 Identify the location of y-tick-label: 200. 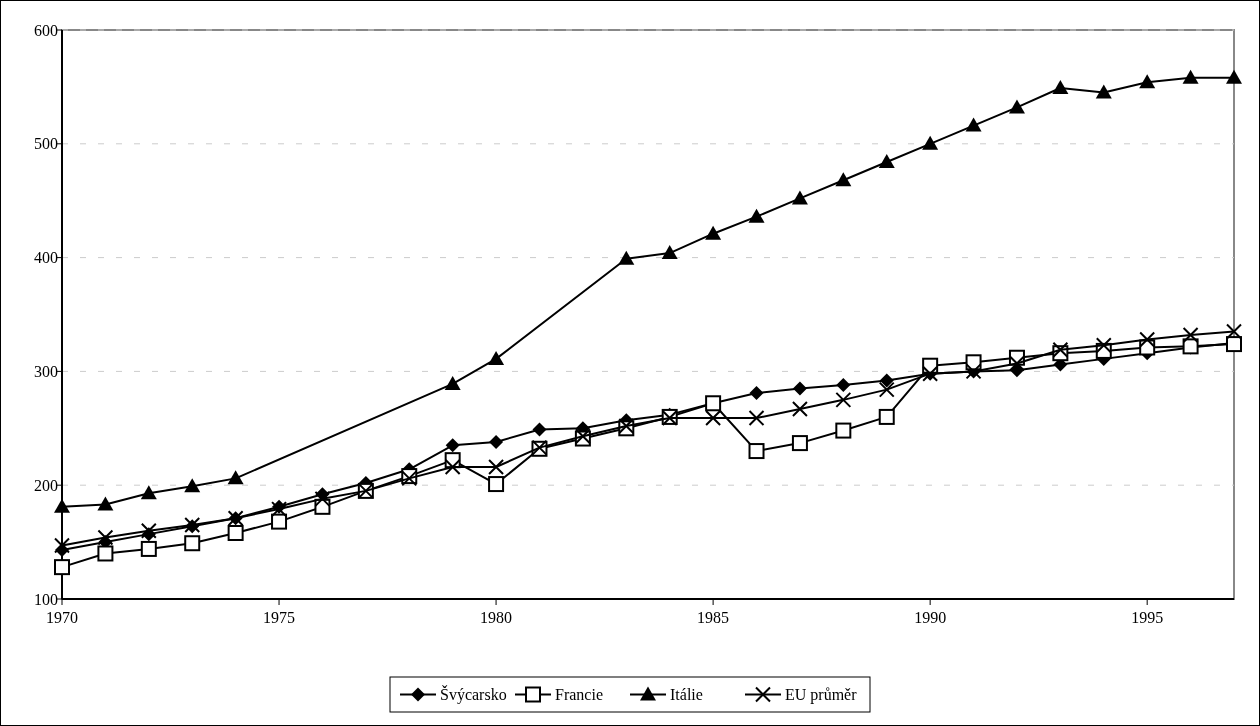
(46, 485).